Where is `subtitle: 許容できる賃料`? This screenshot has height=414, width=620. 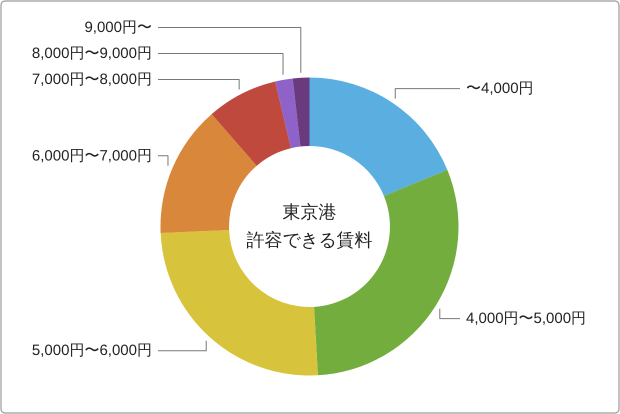 subtitle: 許容できる賃料 is located at coordinates (309, 240).